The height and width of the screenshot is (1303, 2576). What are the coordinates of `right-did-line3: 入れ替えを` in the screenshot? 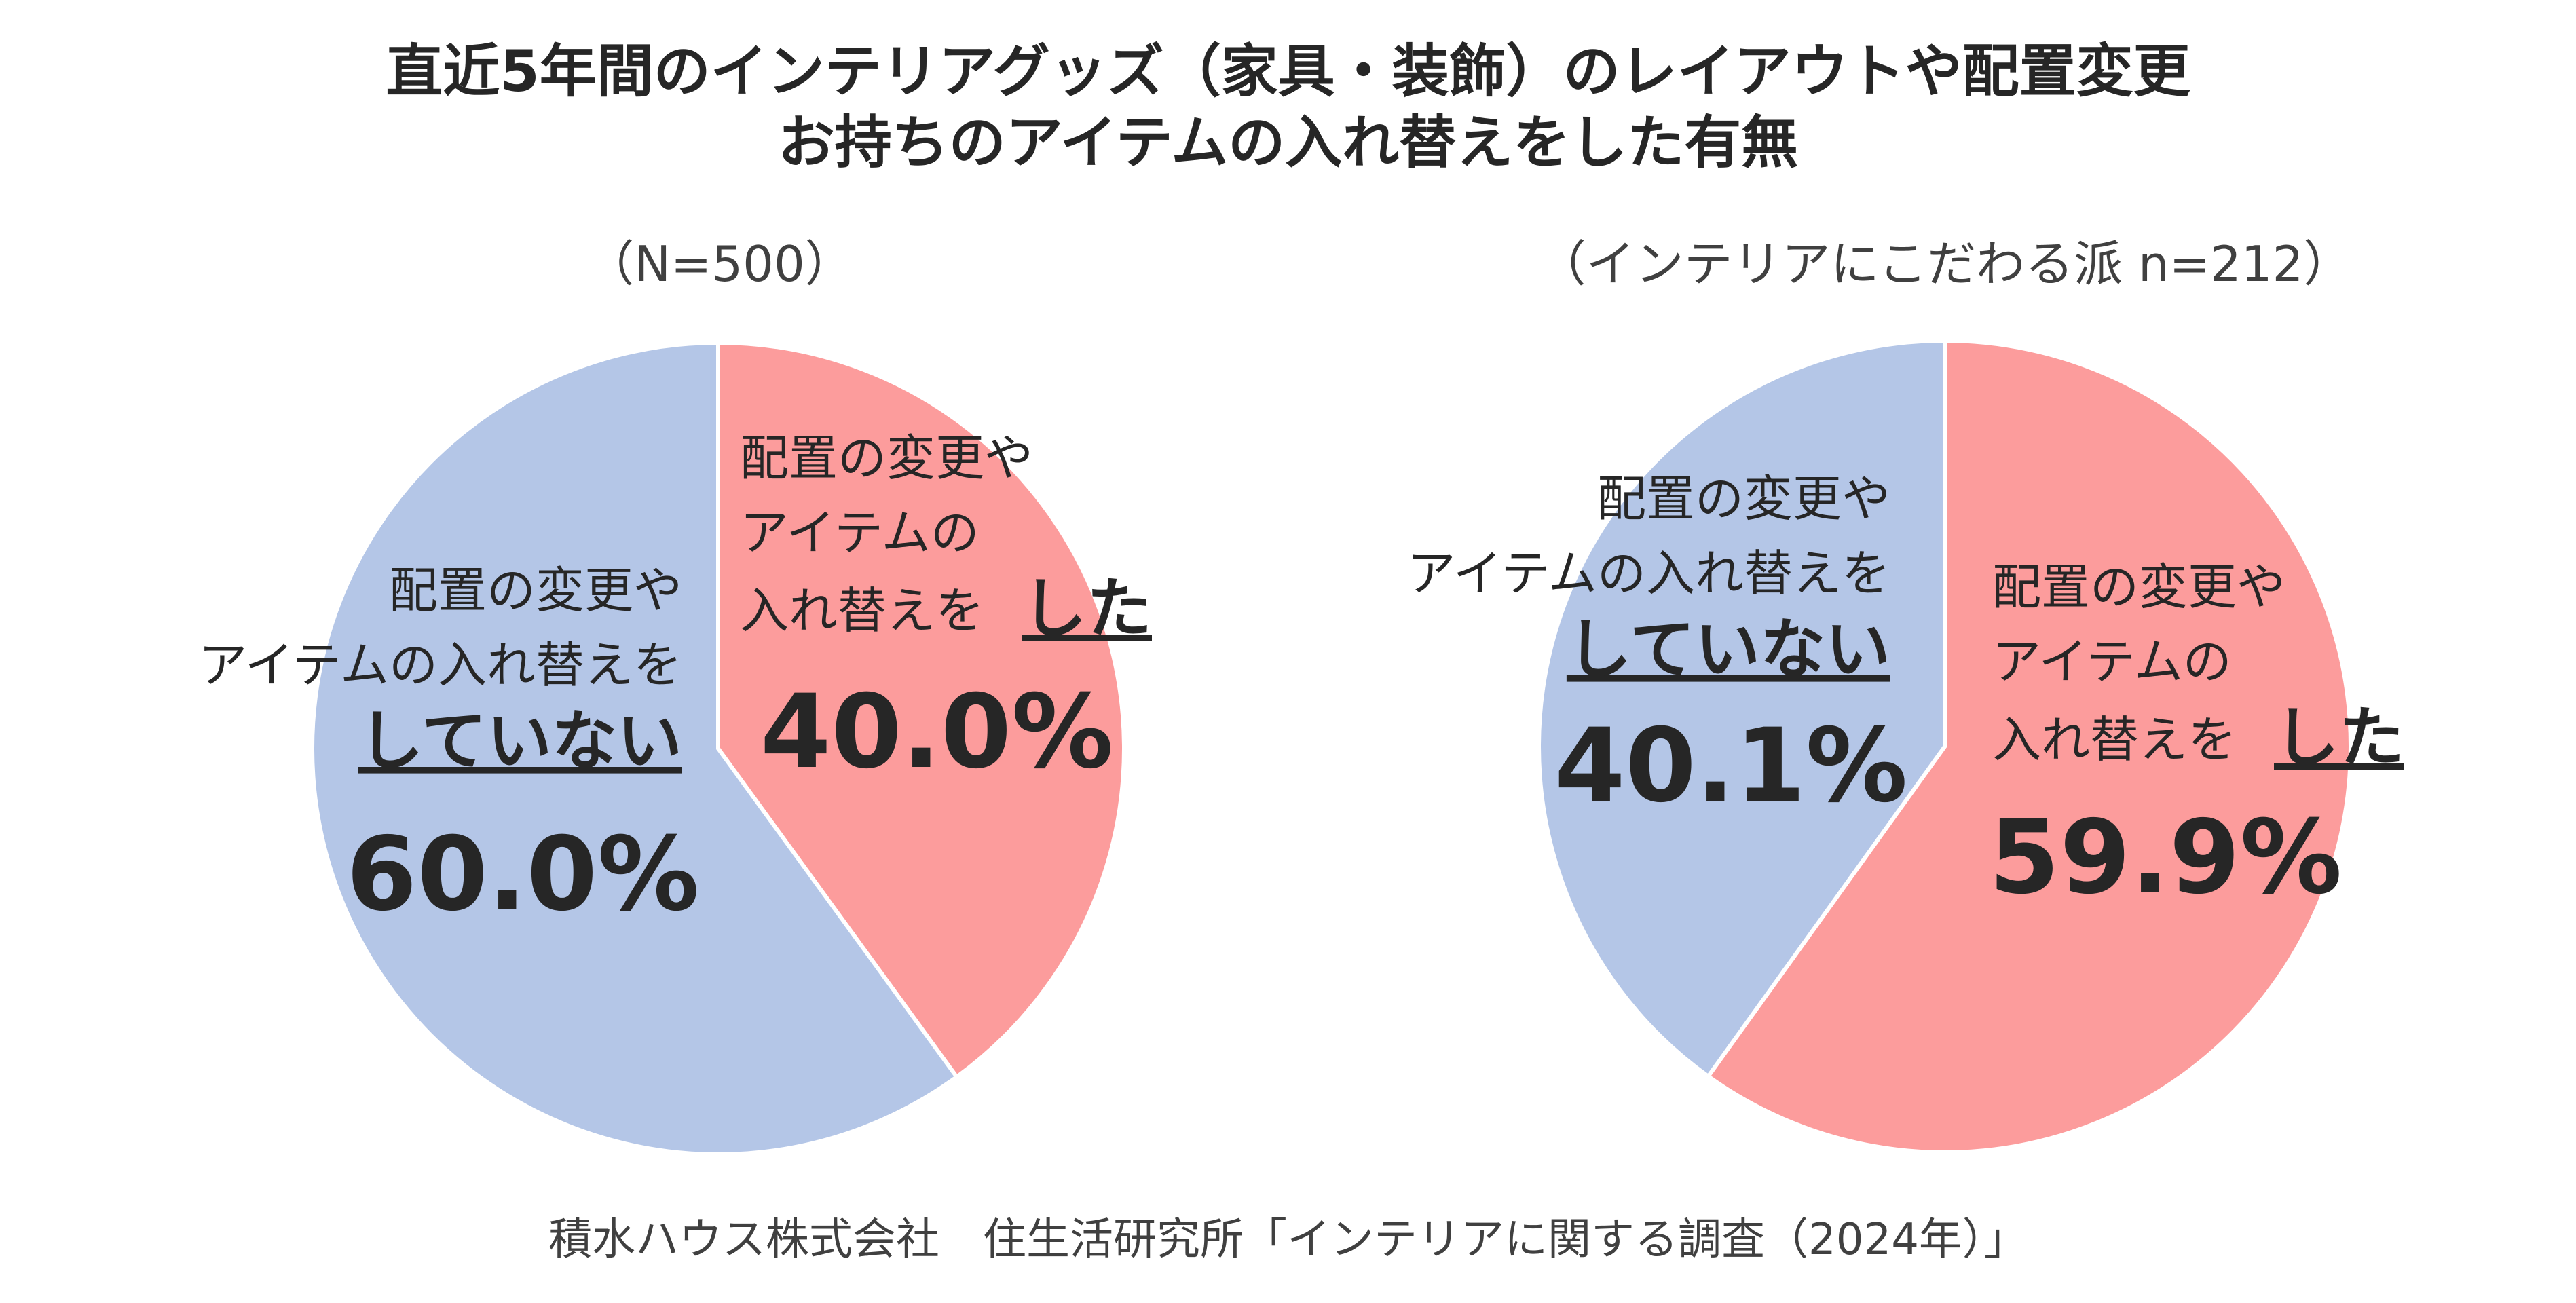 It's located at (2115, 739).